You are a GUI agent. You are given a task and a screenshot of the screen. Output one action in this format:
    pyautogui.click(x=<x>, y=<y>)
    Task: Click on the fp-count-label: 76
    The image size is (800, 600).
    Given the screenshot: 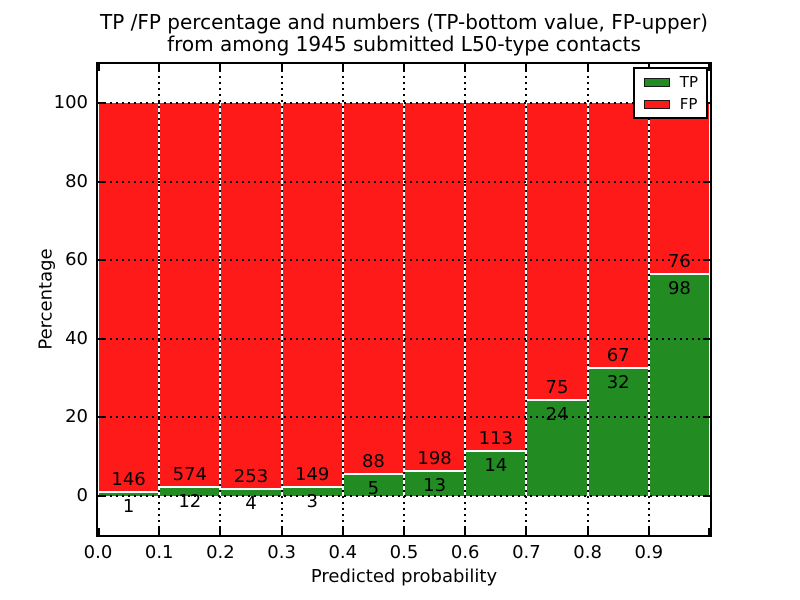 What is the action you would take?
    pyautogui.click(x=679, y=261)
    